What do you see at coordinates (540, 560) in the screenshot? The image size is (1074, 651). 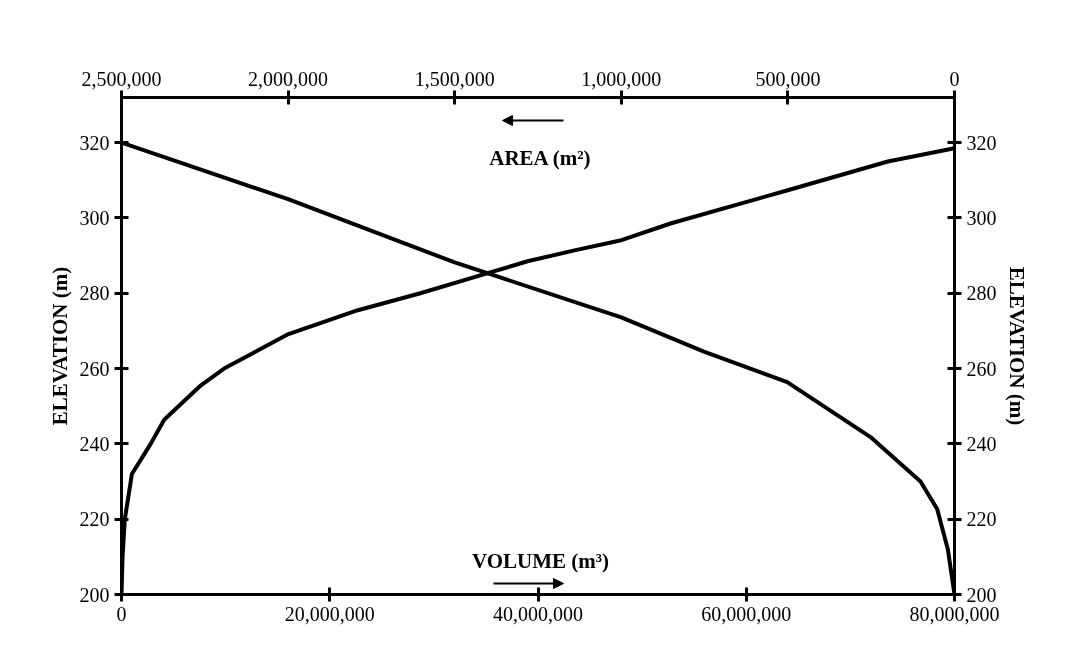 I see `x-axis-title: VOLUME (m³)` at bounding box center [540, 560].